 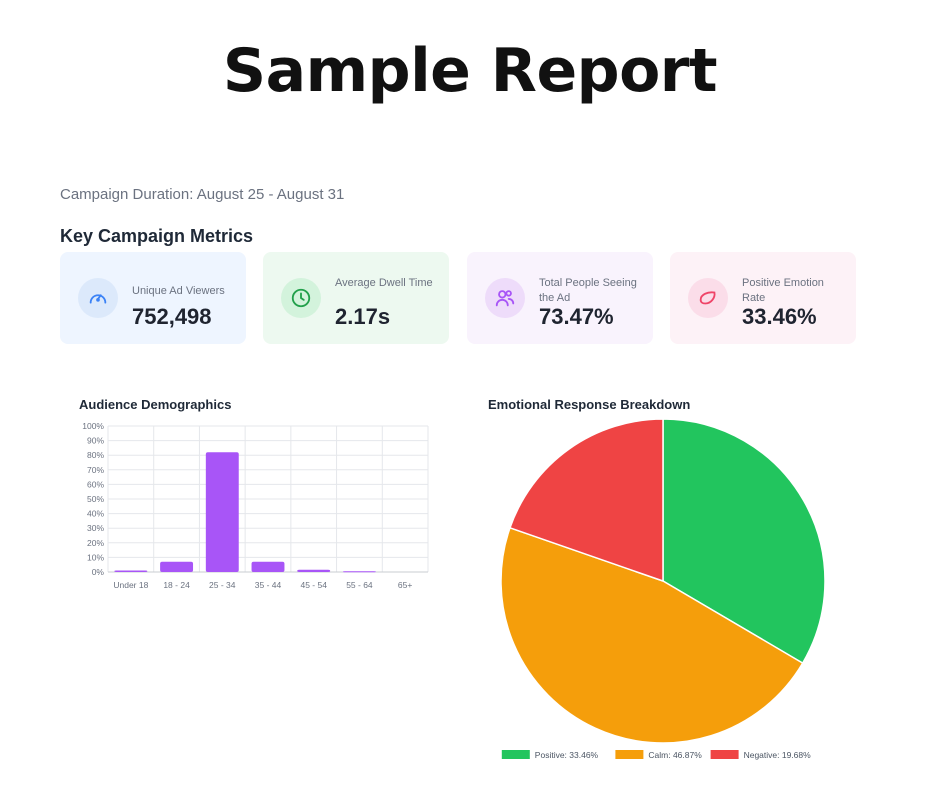 What do you see at coordinates (588, 290) in the screenshot?
I see `metric-label: Total People Seeing the Ad` at bounding box center [588, 290].